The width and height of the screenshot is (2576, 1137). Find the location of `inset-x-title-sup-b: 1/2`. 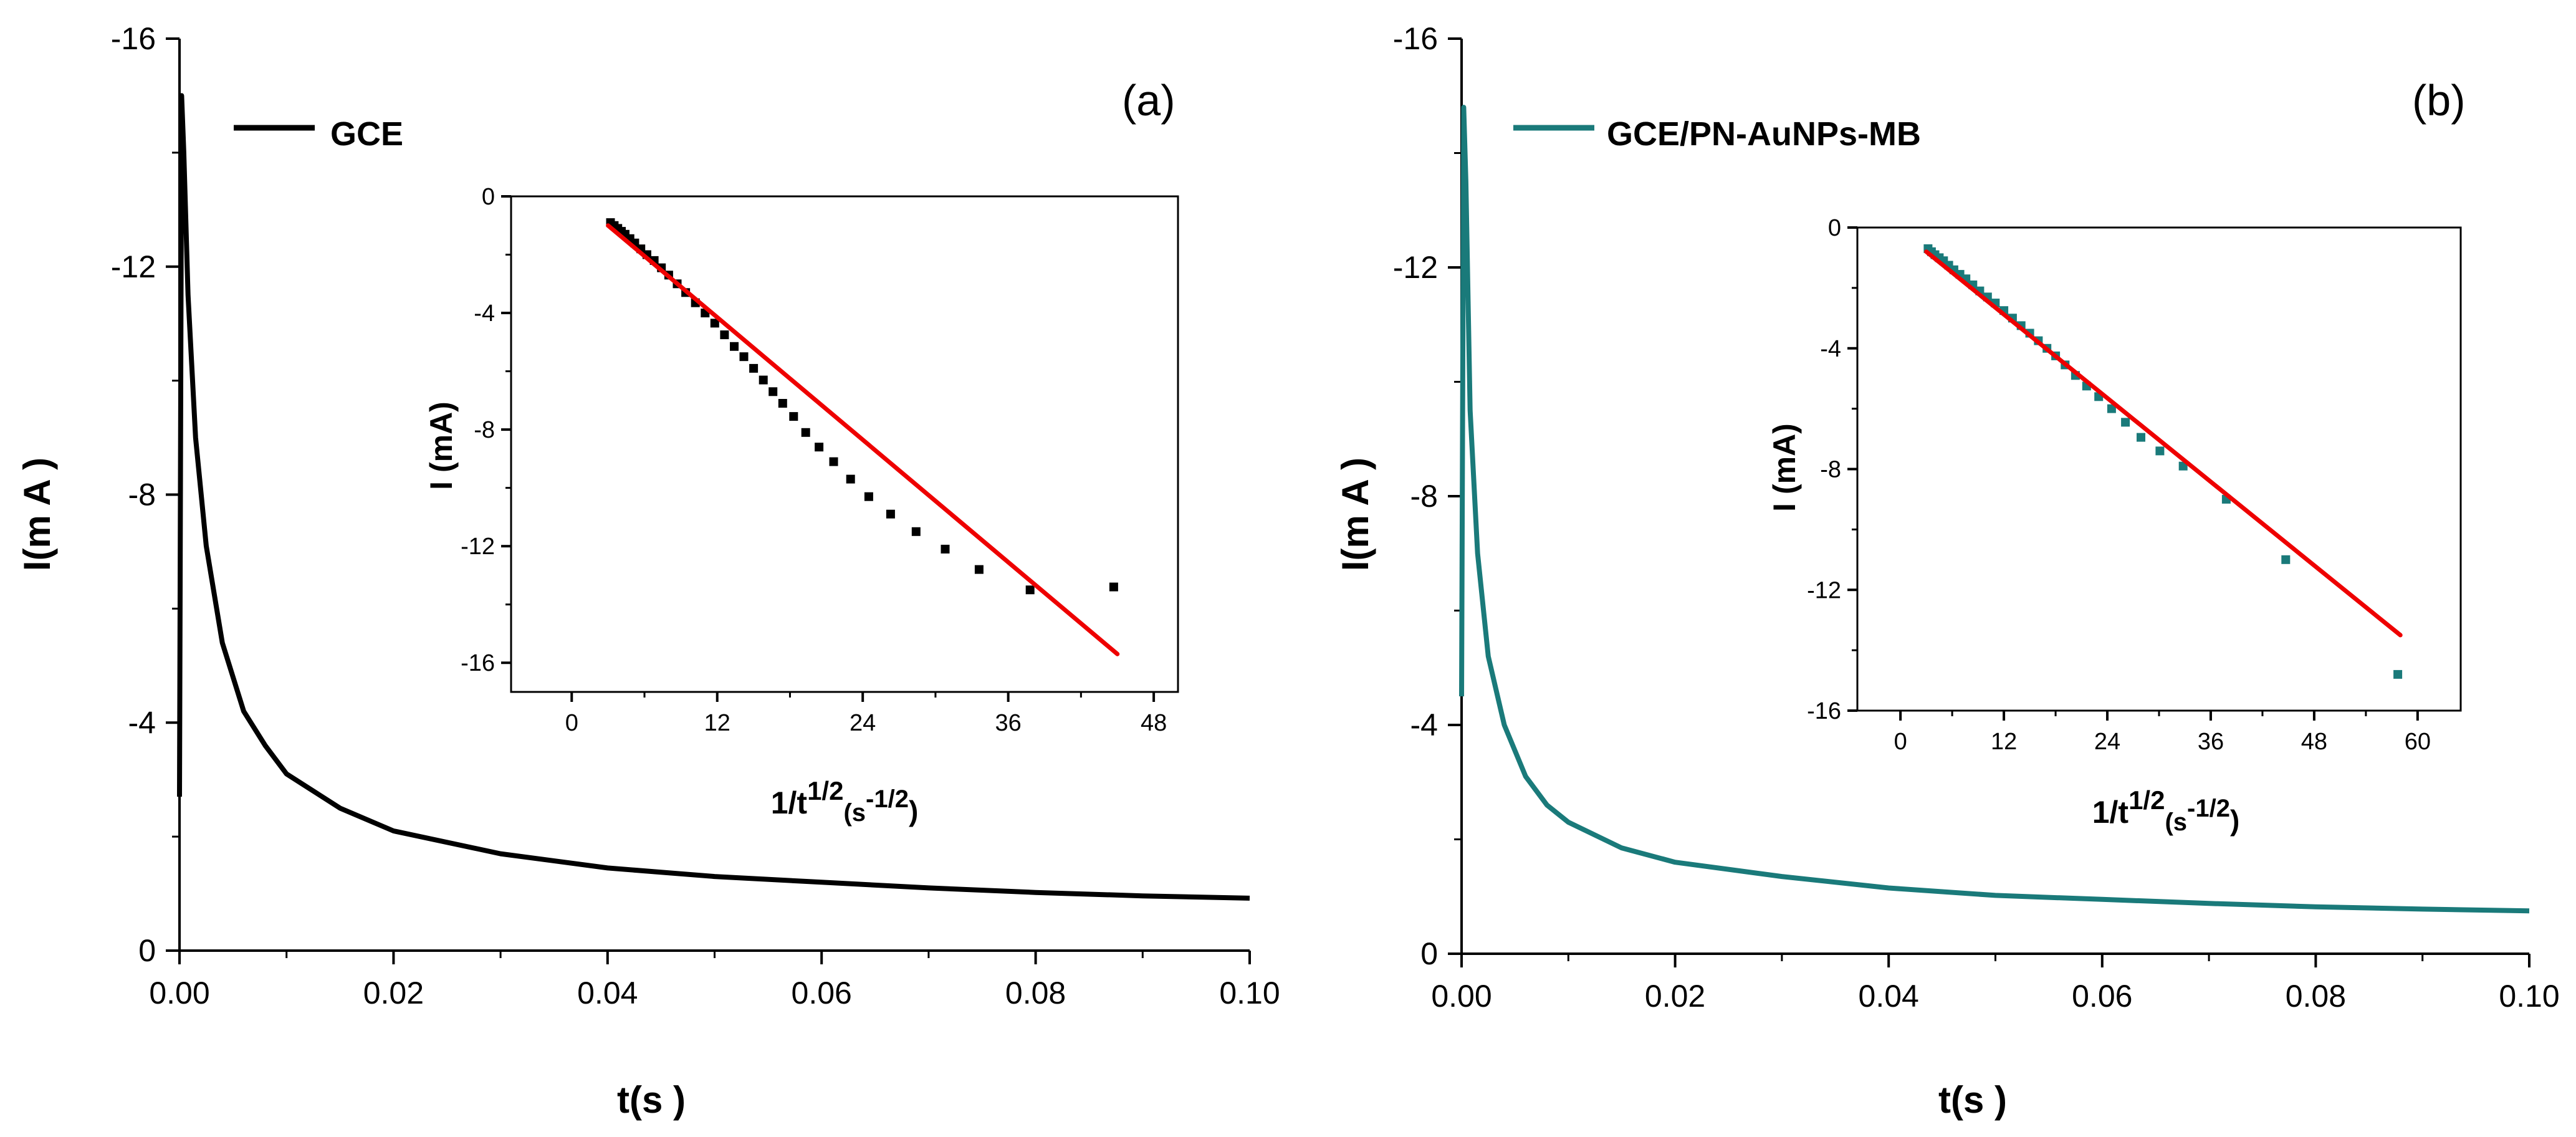

inset-x-title-sup-b: 1/2 is located at coordinates (2146, 800).